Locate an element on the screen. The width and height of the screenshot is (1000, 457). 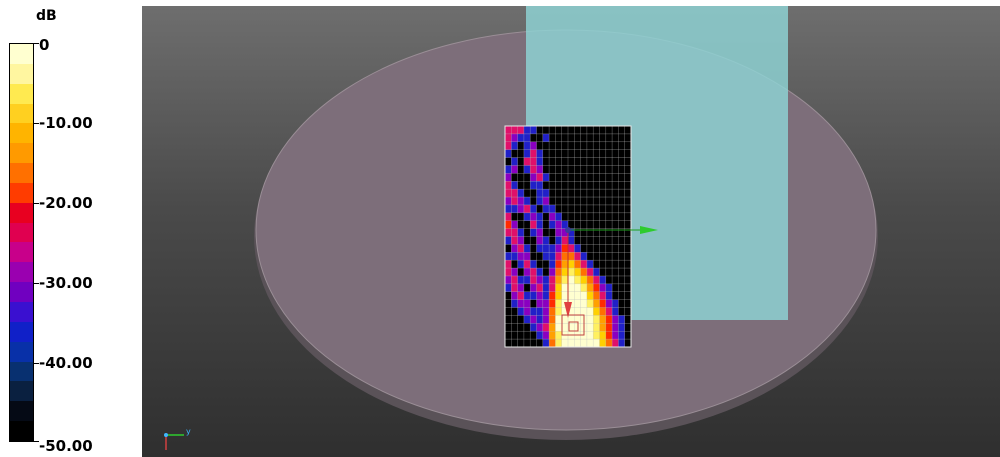
legend-tick is located at coordinates (36, 123).